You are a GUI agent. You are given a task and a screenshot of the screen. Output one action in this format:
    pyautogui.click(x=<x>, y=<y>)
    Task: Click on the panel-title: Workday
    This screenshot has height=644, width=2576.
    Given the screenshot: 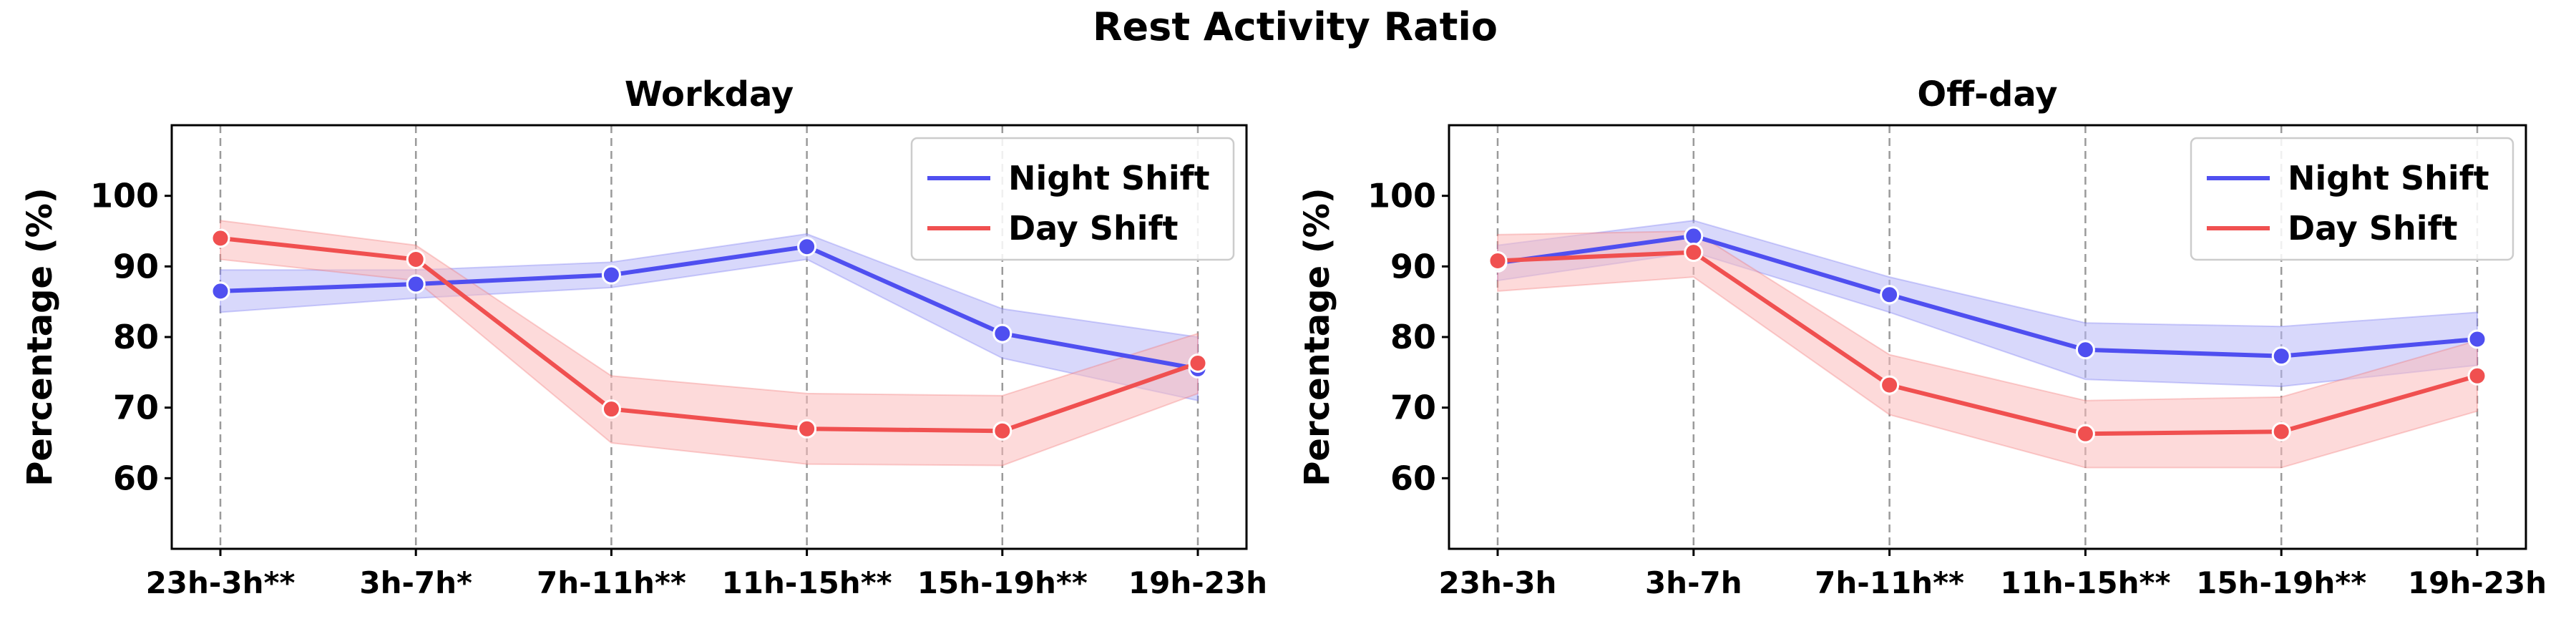 What is the action you would take?
    pyautogui.click(x=709, y=94)
    